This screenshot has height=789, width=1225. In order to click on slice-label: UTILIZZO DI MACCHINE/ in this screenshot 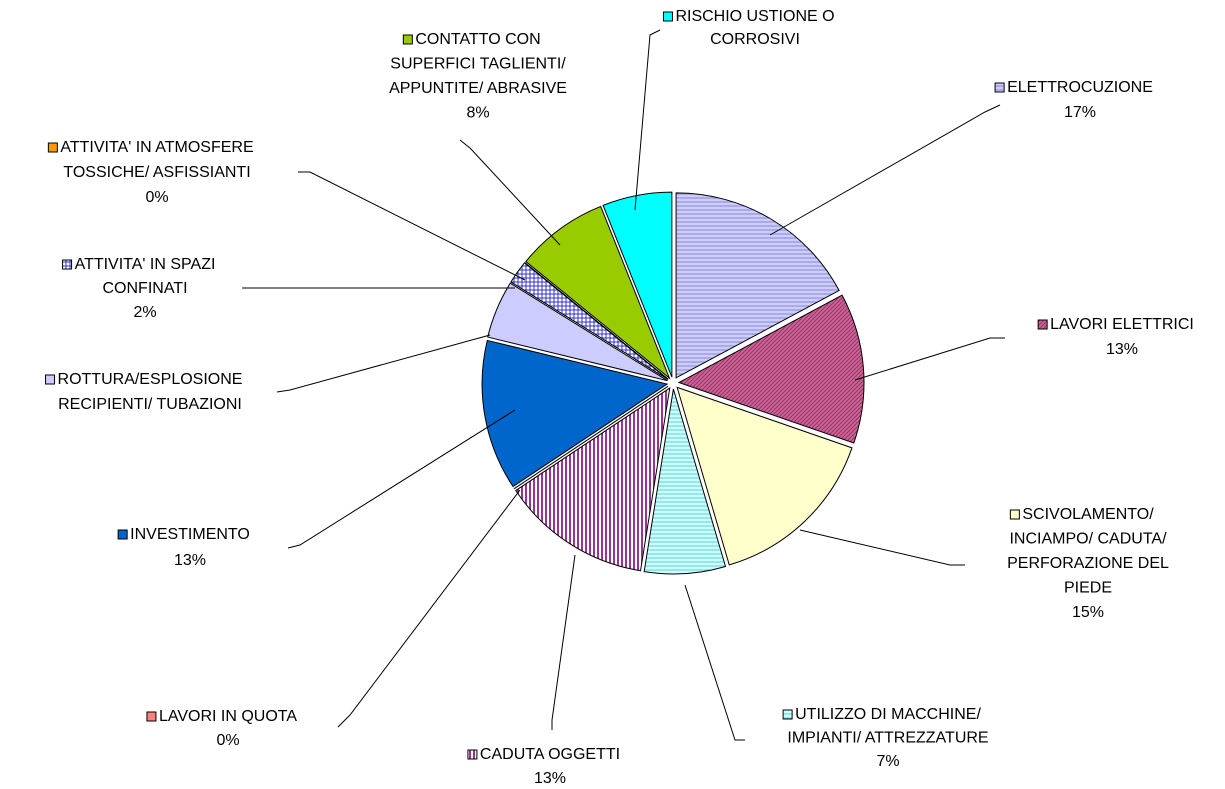, I will do `click(888, 714)`.